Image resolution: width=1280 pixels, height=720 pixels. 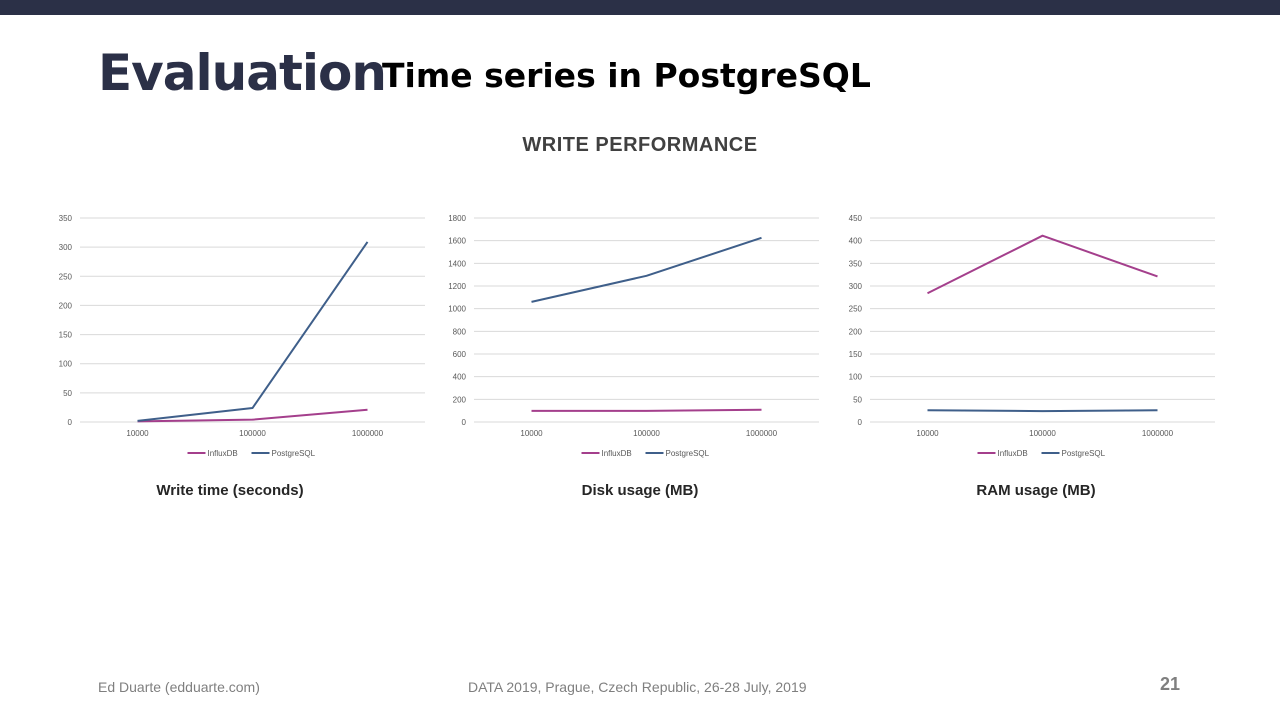 I want to click on slide-subtitle: Time series in PostgreSQL, so click(x=626, y=75).